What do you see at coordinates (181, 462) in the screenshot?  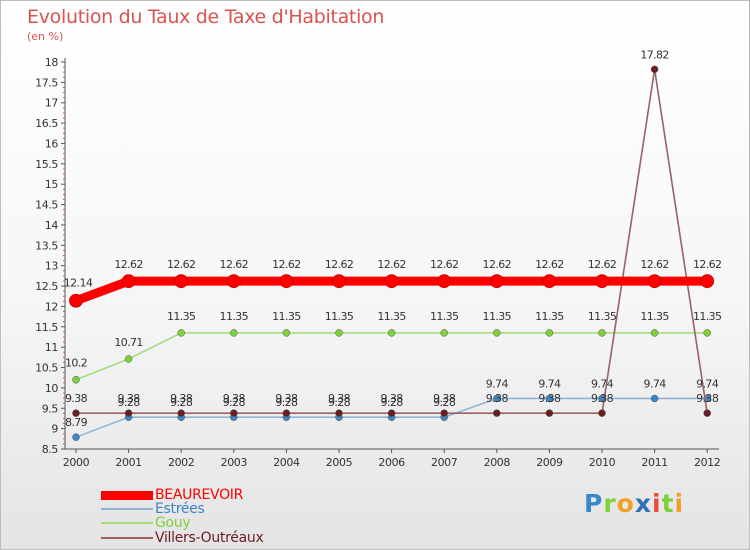 I see `x-tick-label: 2002` at bounding box center [181, 462].